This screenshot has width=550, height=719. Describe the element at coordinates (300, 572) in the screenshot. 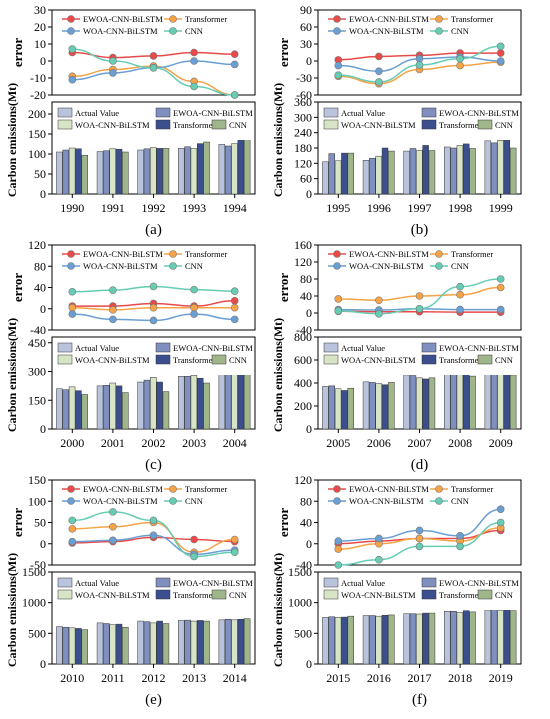

I see `emissions-ytick-label: 1500` at that location.